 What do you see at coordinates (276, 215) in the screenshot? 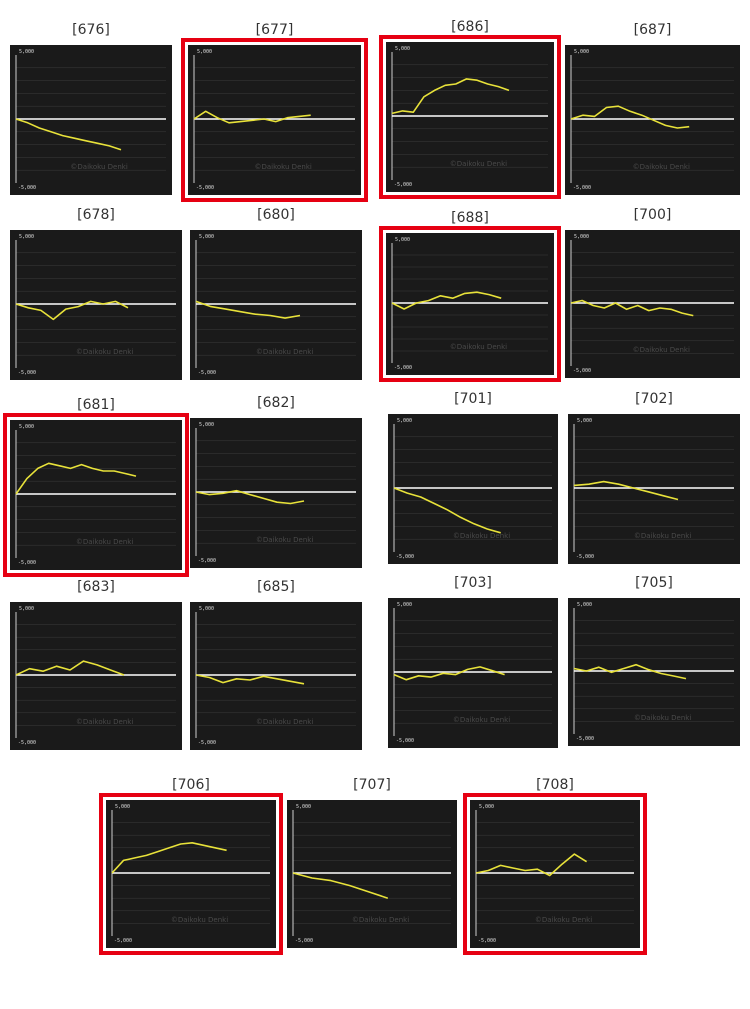
I see `chart-title: [680]` at bounding box center [276, 215].